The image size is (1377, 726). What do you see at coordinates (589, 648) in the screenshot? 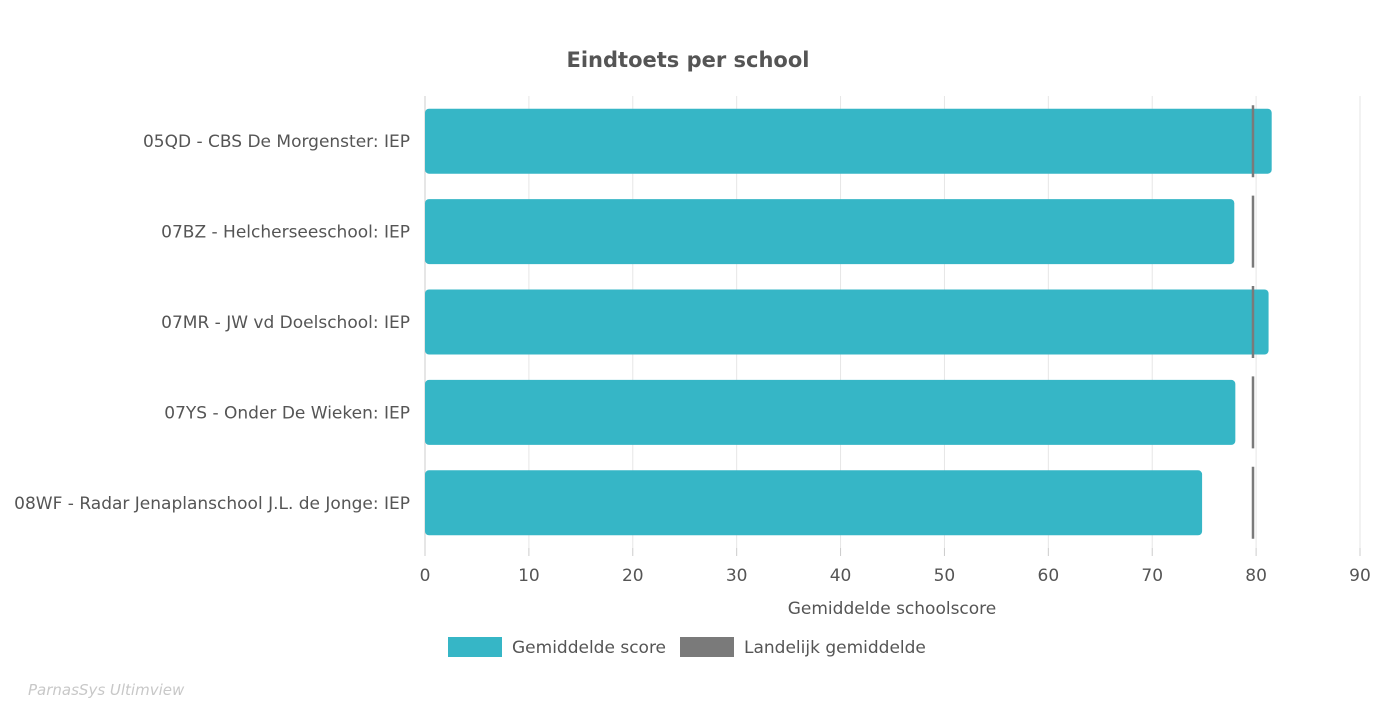
I see `legend-label: Gemiddelde score` at bounding box center [589, 648].